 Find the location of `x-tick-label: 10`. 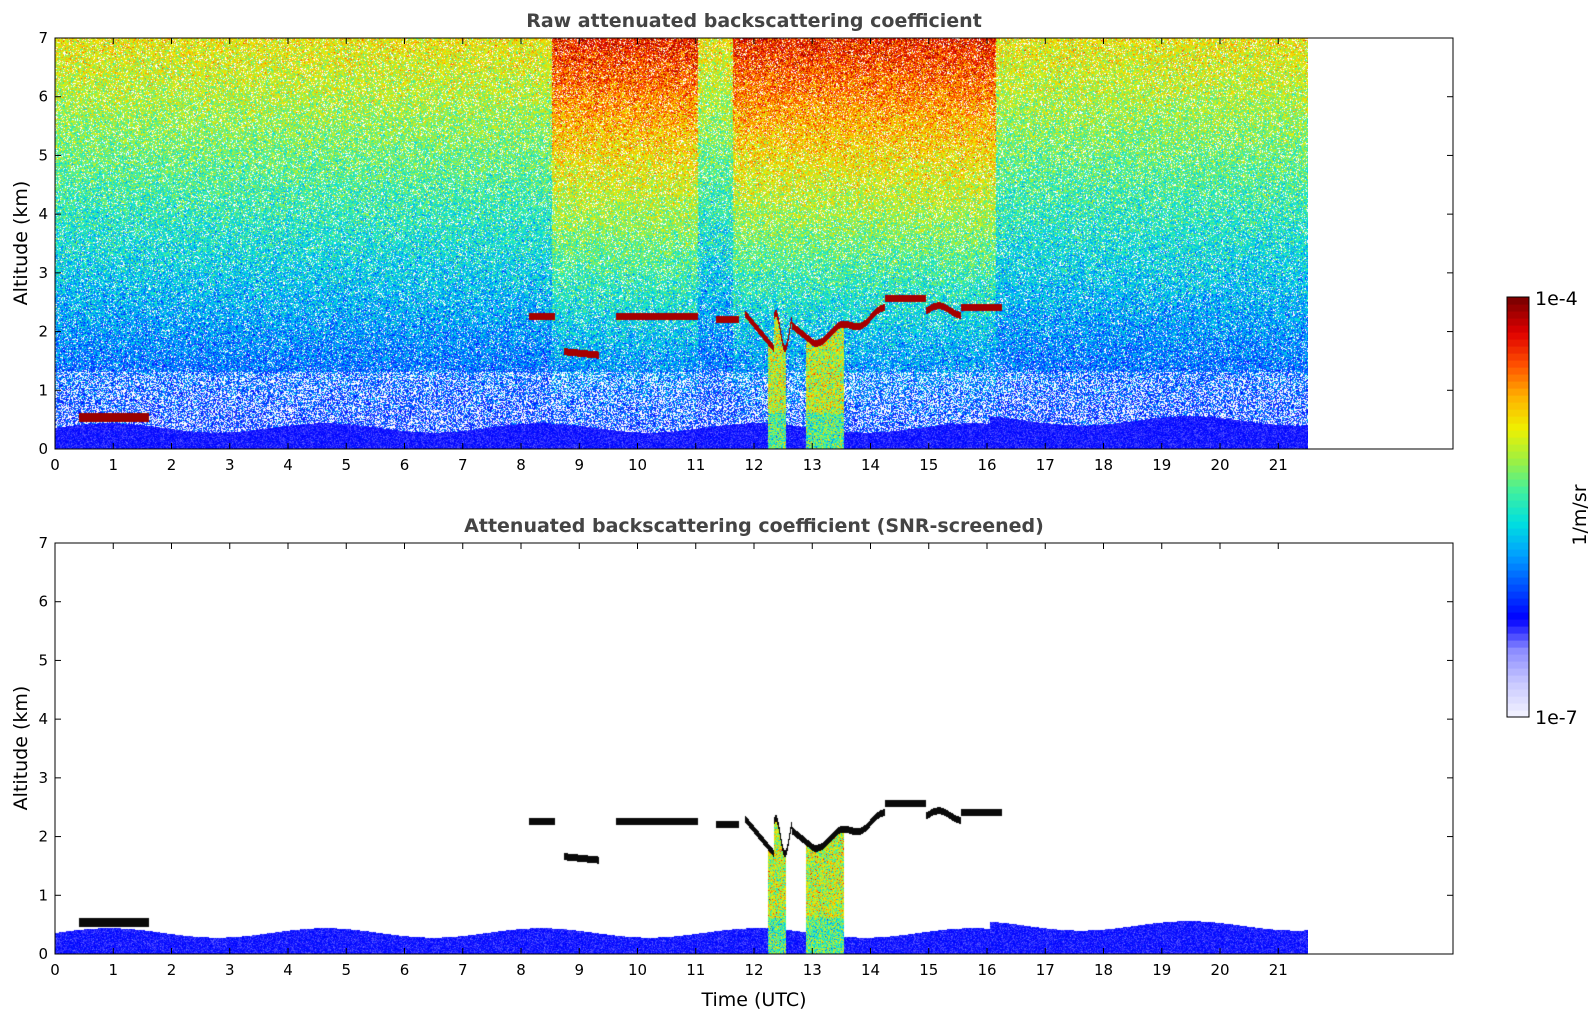

x-tick-label: 10 is located at coordinates (637, 970).